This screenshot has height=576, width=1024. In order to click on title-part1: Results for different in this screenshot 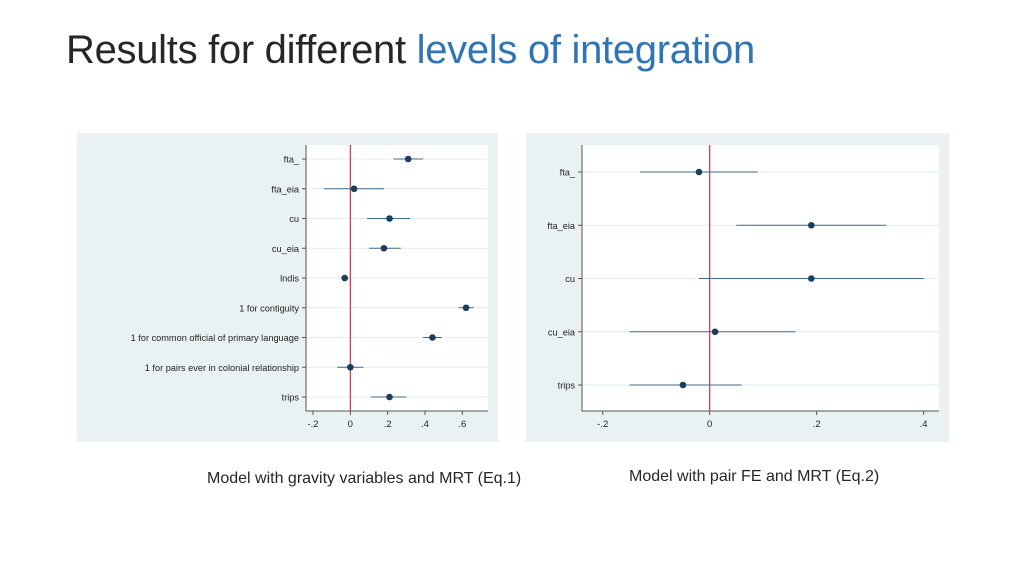, I will do `click(236, 50)`.